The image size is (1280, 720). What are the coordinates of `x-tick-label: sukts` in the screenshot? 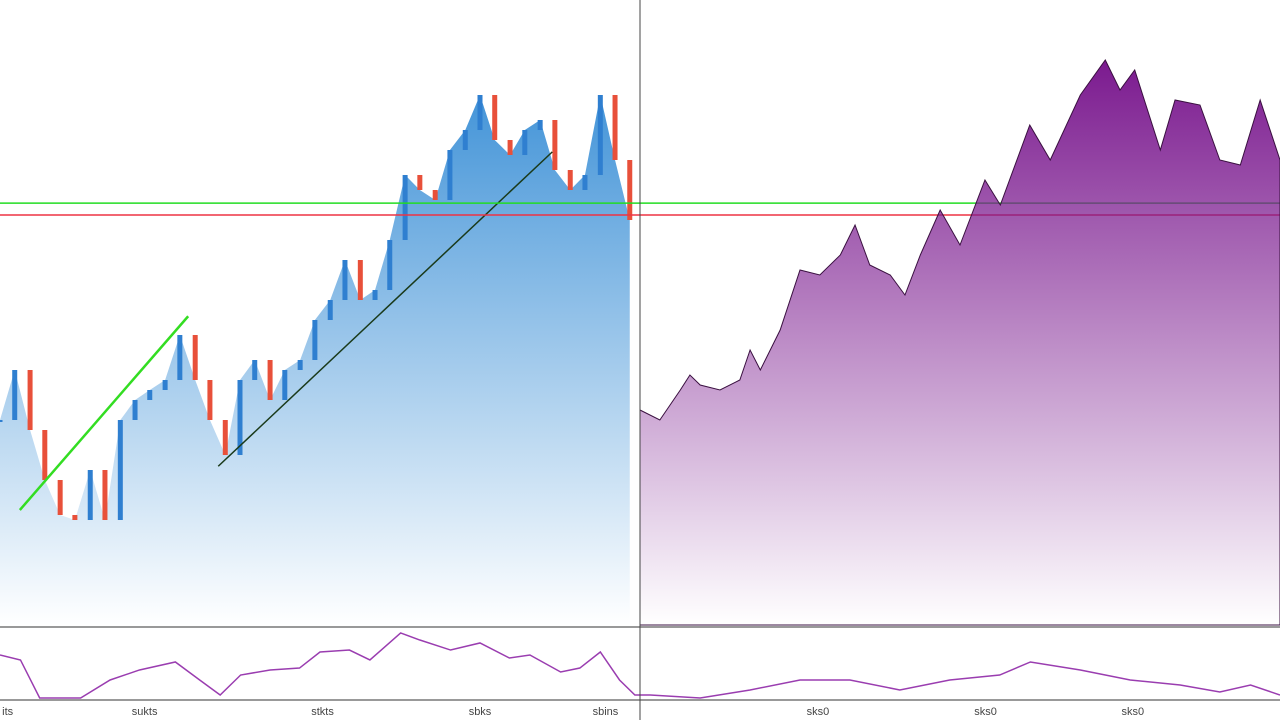 It's located at (145, 712).